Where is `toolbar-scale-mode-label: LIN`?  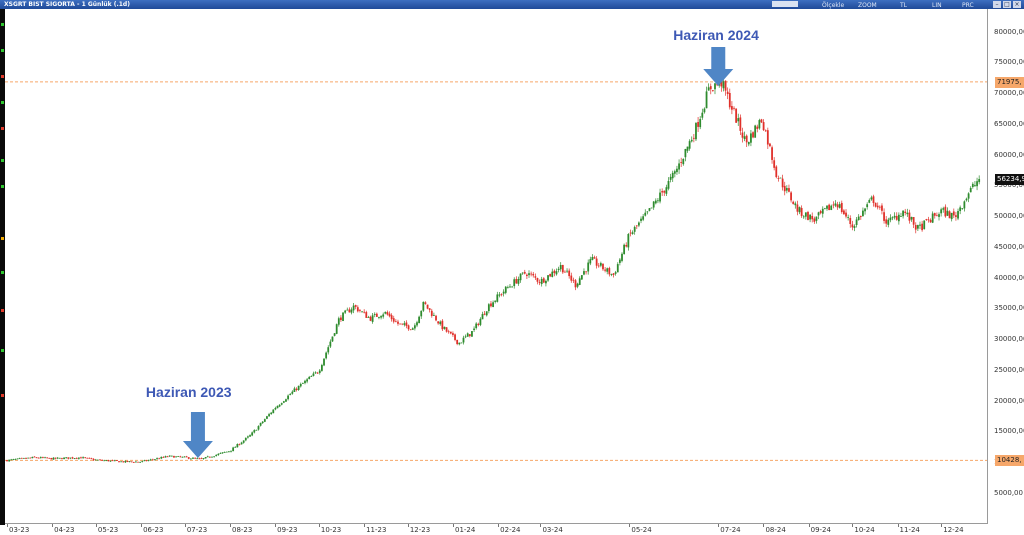
toolbar-scale-mode-label: LIN is located at coordinates (937, 5).